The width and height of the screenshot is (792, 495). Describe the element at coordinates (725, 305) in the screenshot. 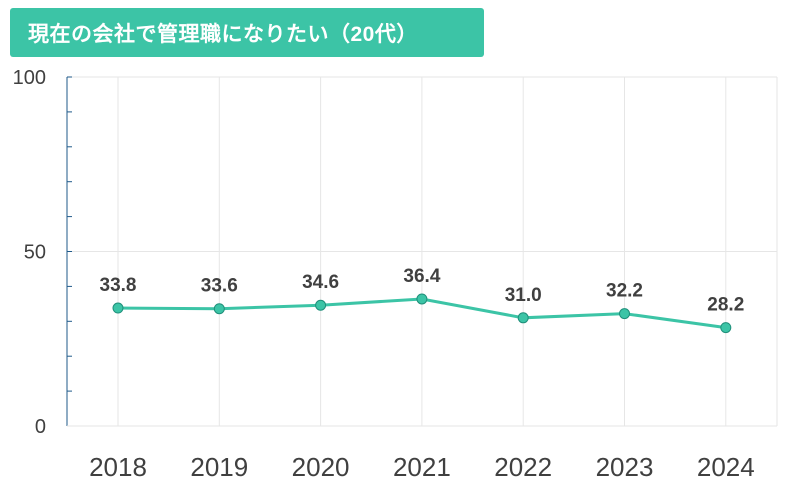

I see `data-label: 28.2` at that location.